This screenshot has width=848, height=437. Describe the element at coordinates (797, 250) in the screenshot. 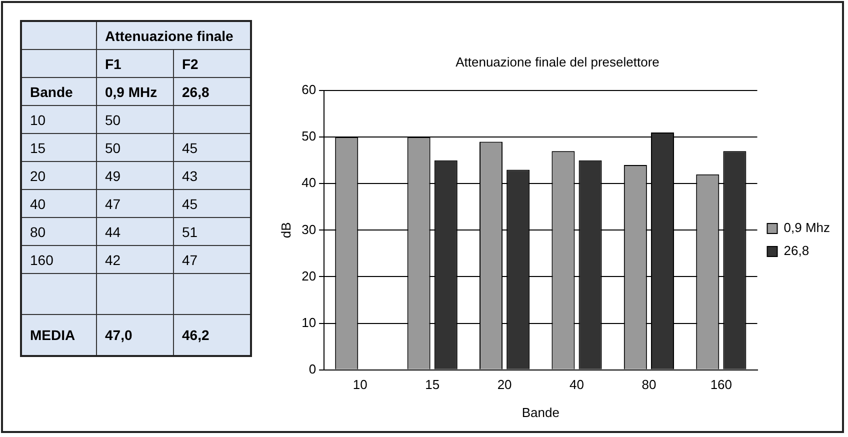

I see `legend-label: 26,8` at that location.